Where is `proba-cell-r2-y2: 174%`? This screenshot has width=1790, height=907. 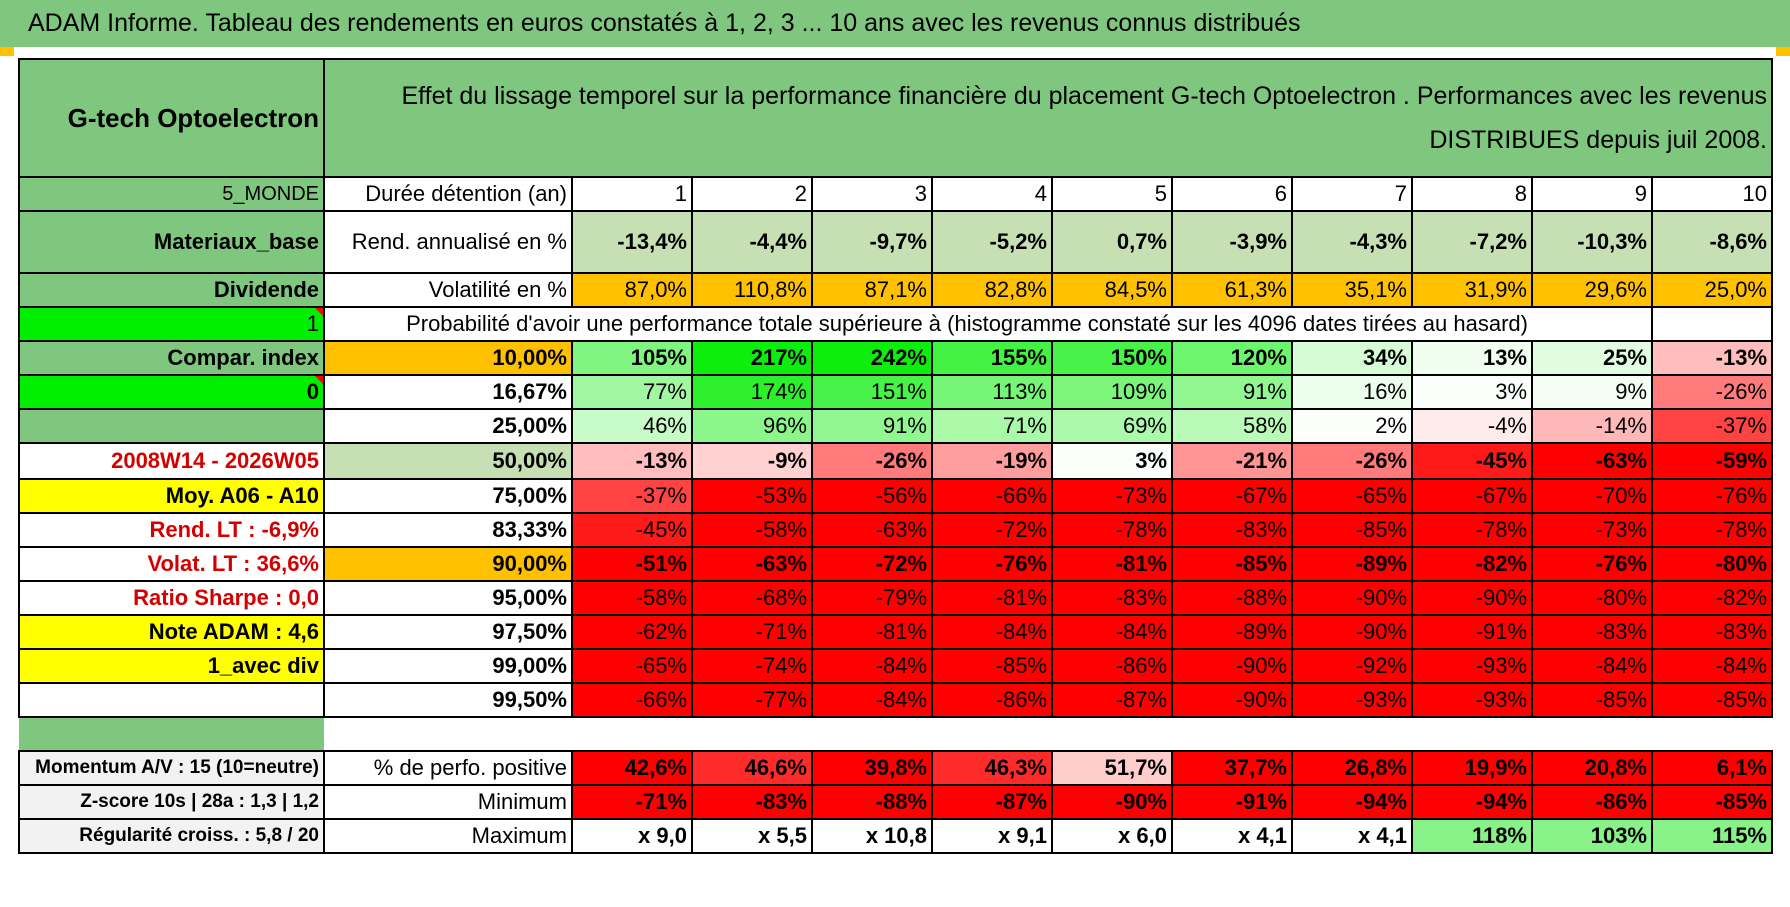 proba-cell-r2-y2: 174% is located at coordinates (752, 392).